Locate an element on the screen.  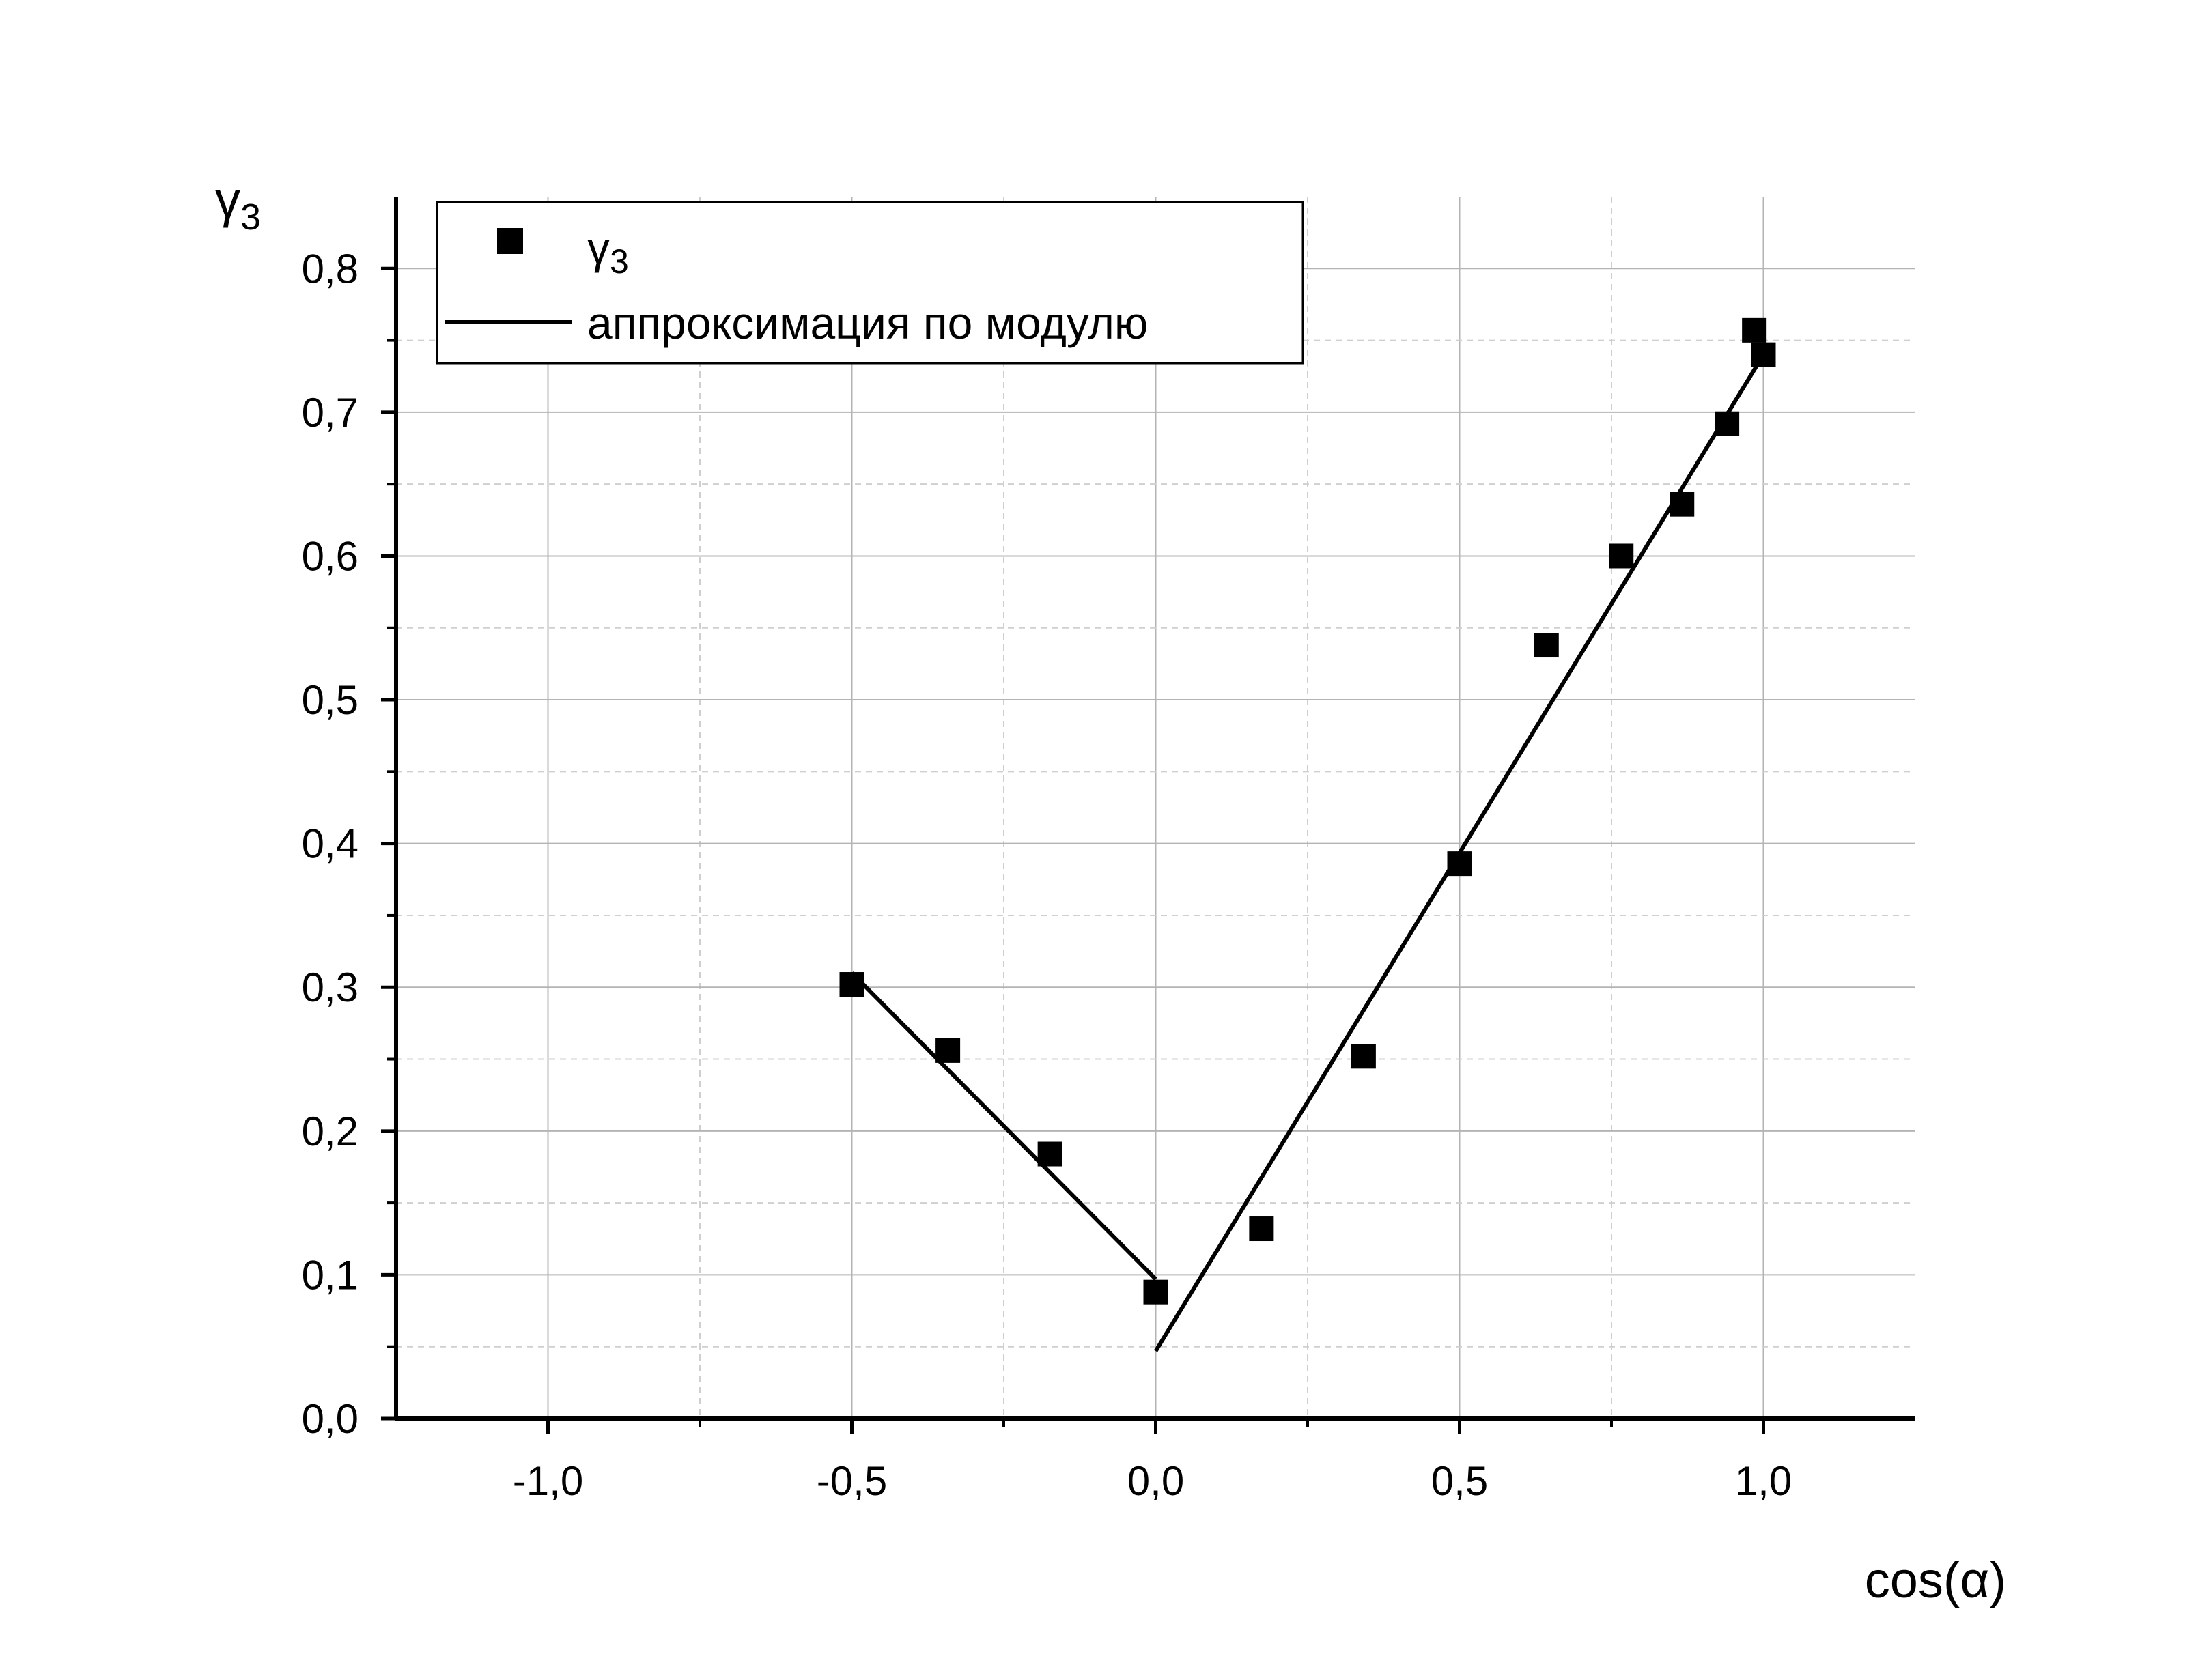
legend-label-fit: аппроксимация по модулю is located at coordinates (868, 323).